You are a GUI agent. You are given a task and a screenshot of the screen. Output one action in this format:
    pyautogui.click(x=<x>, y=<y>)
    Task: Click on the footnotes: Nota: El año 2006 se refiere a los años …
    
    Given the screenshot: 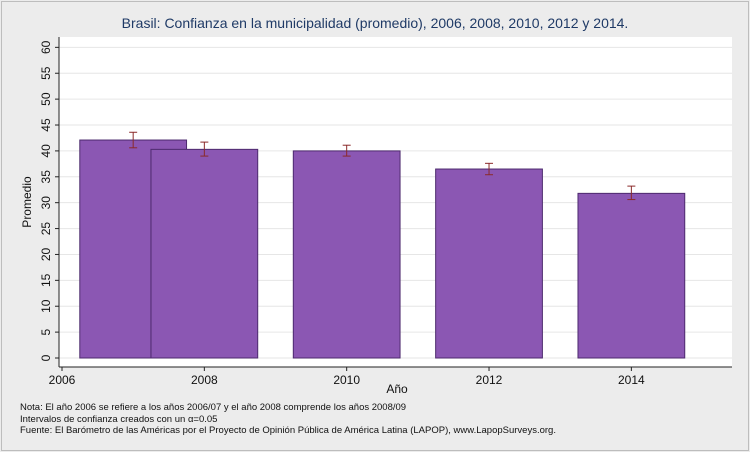 What is the action you would take?
    pyautogui.click(x=288, y=419)
    